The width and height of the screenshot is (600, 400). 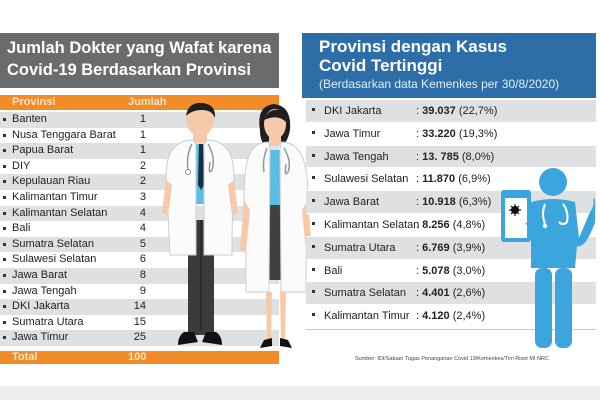 What do you see at coordinates (53, 243) in the screenshot?
I see `province-name: Sumatra Selatan` at bounding box center [53, 243].